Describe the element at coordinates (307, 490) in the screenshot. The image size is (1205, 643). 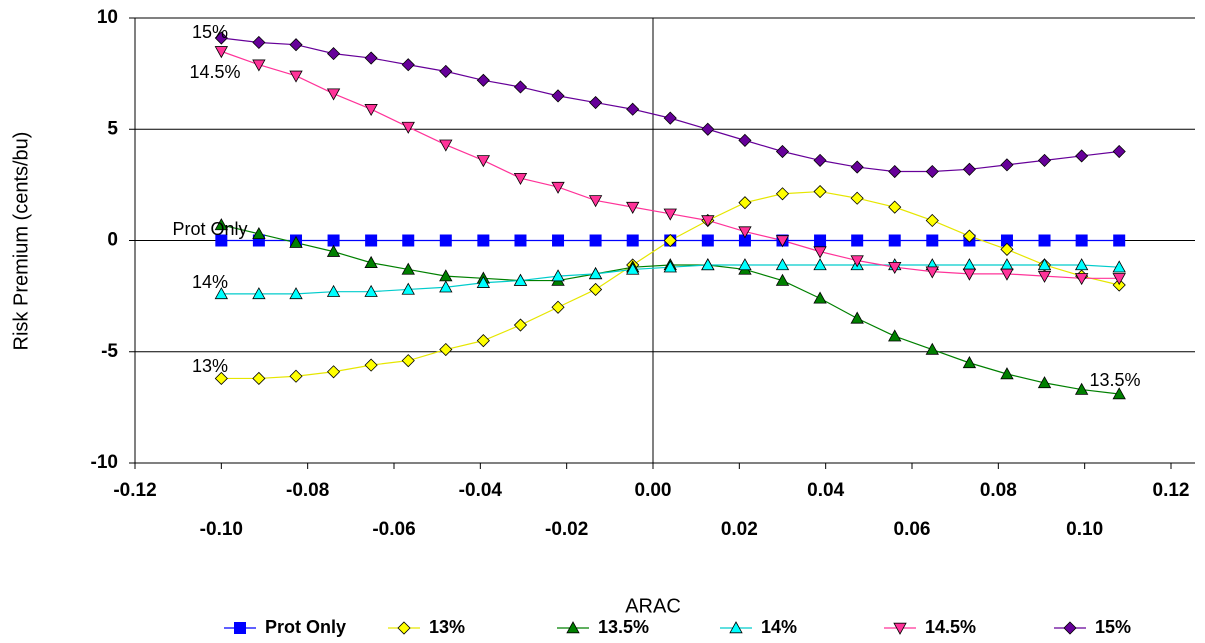
I see `x-tick-label: -0.08` at that location.